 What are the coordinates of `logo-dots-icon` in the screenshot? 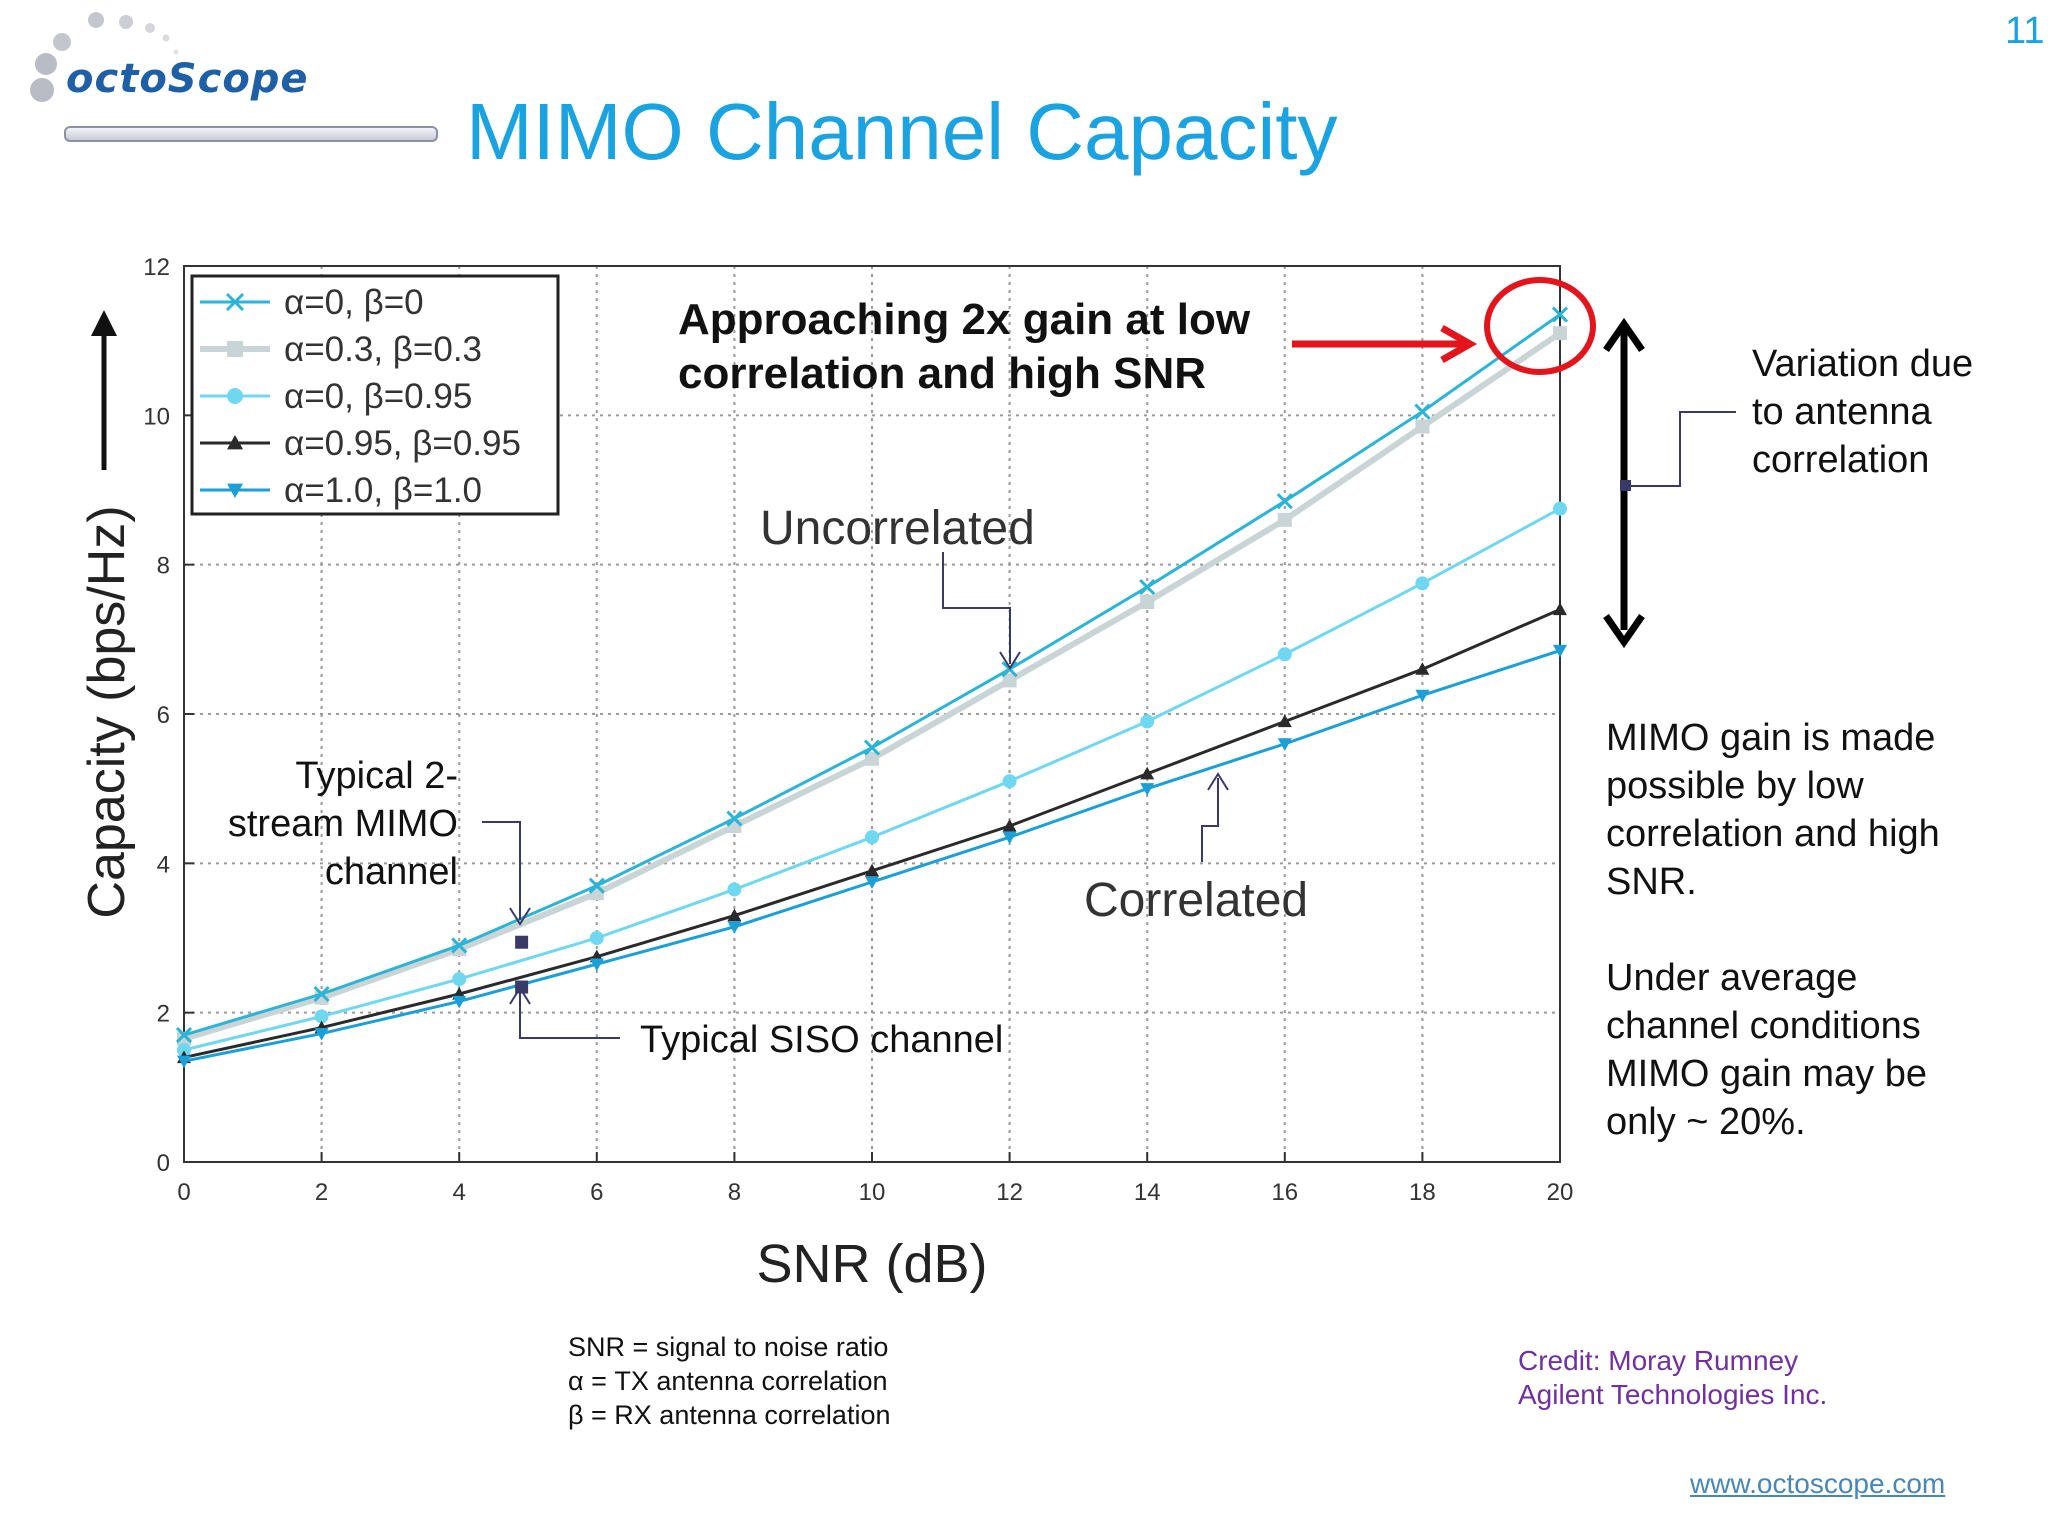 It's located at (104, 57).